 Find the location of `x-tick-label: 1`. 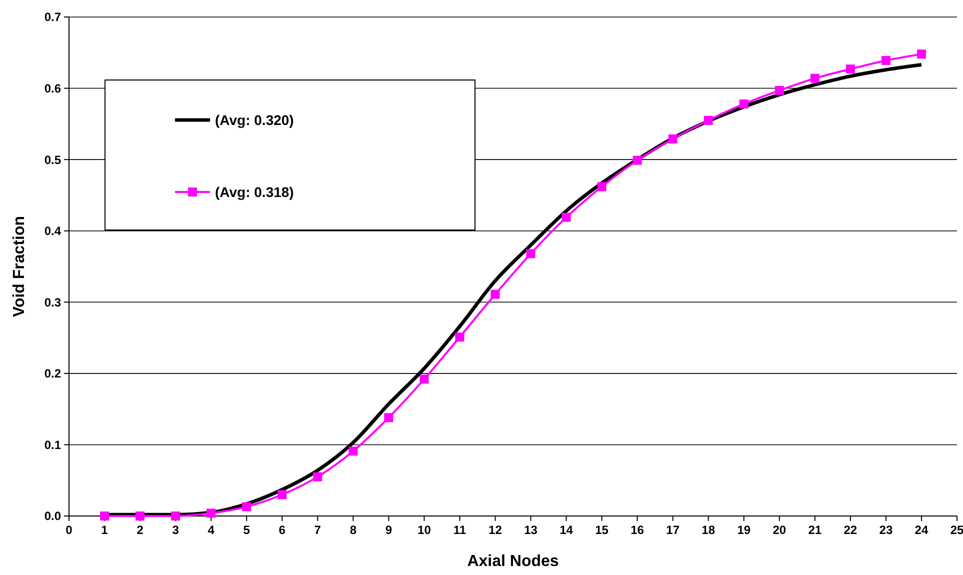

x-tick-label: 1 is located at coordinates (104, 530).